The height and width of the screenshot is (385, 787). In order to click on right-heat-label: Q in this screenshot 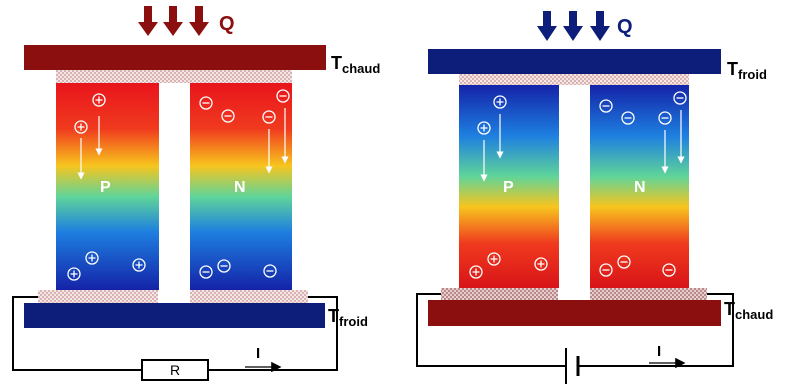, I will do `click(625, 27)`.